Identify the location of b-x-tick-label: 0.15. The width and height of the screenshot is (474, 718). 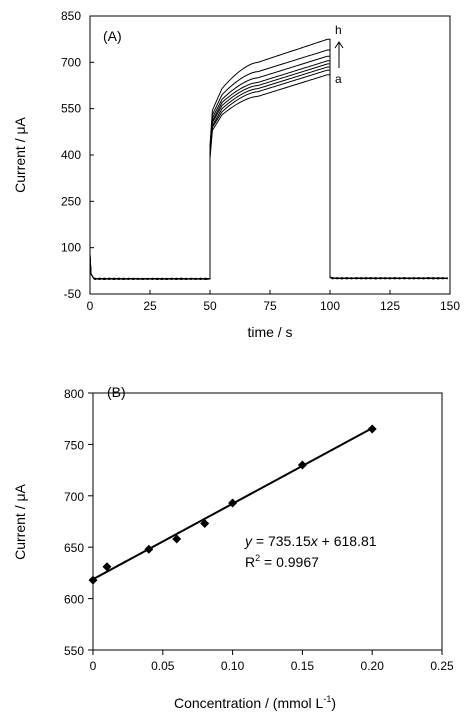
(303, 666).